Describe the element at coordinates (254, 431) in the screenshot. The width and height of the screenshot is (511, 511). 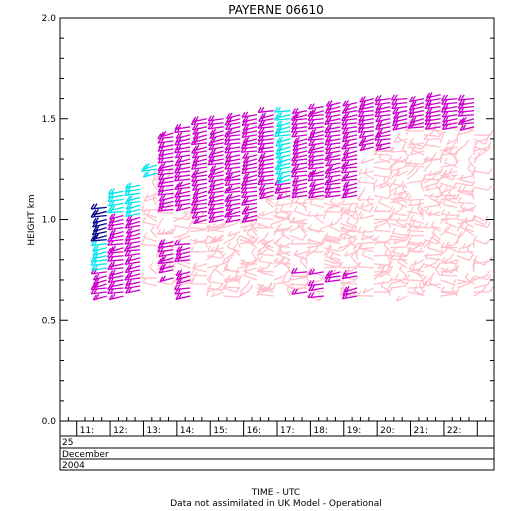
I see `x-tick-label: 16:` at that location.